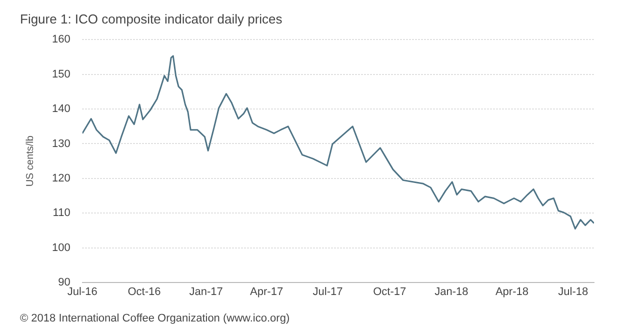  Describe the element at coordinates (206, 292) in the screenshot. I see `x-tick-label: Jan-17` at that location.